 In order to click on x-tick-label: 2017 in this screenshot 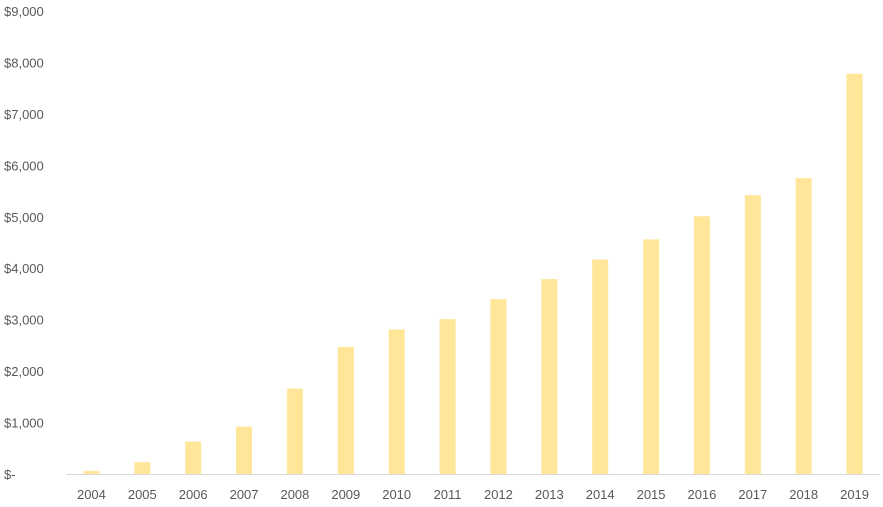, I will do `click(752, 494)`.